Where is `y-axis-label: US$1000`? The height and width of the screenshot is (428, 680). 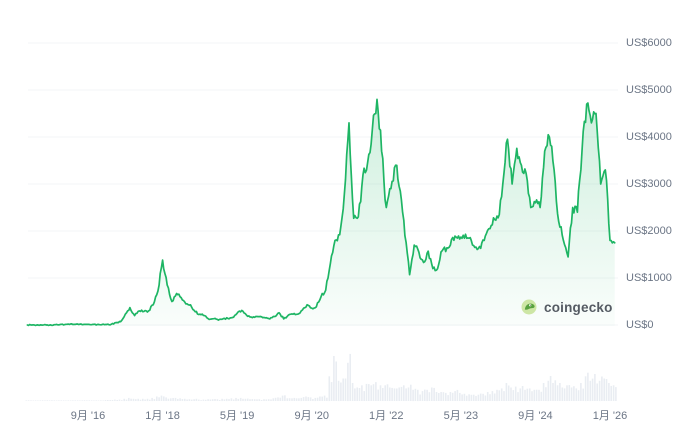 y-axis-label: US$1000 is located at coordinates (649, 278).